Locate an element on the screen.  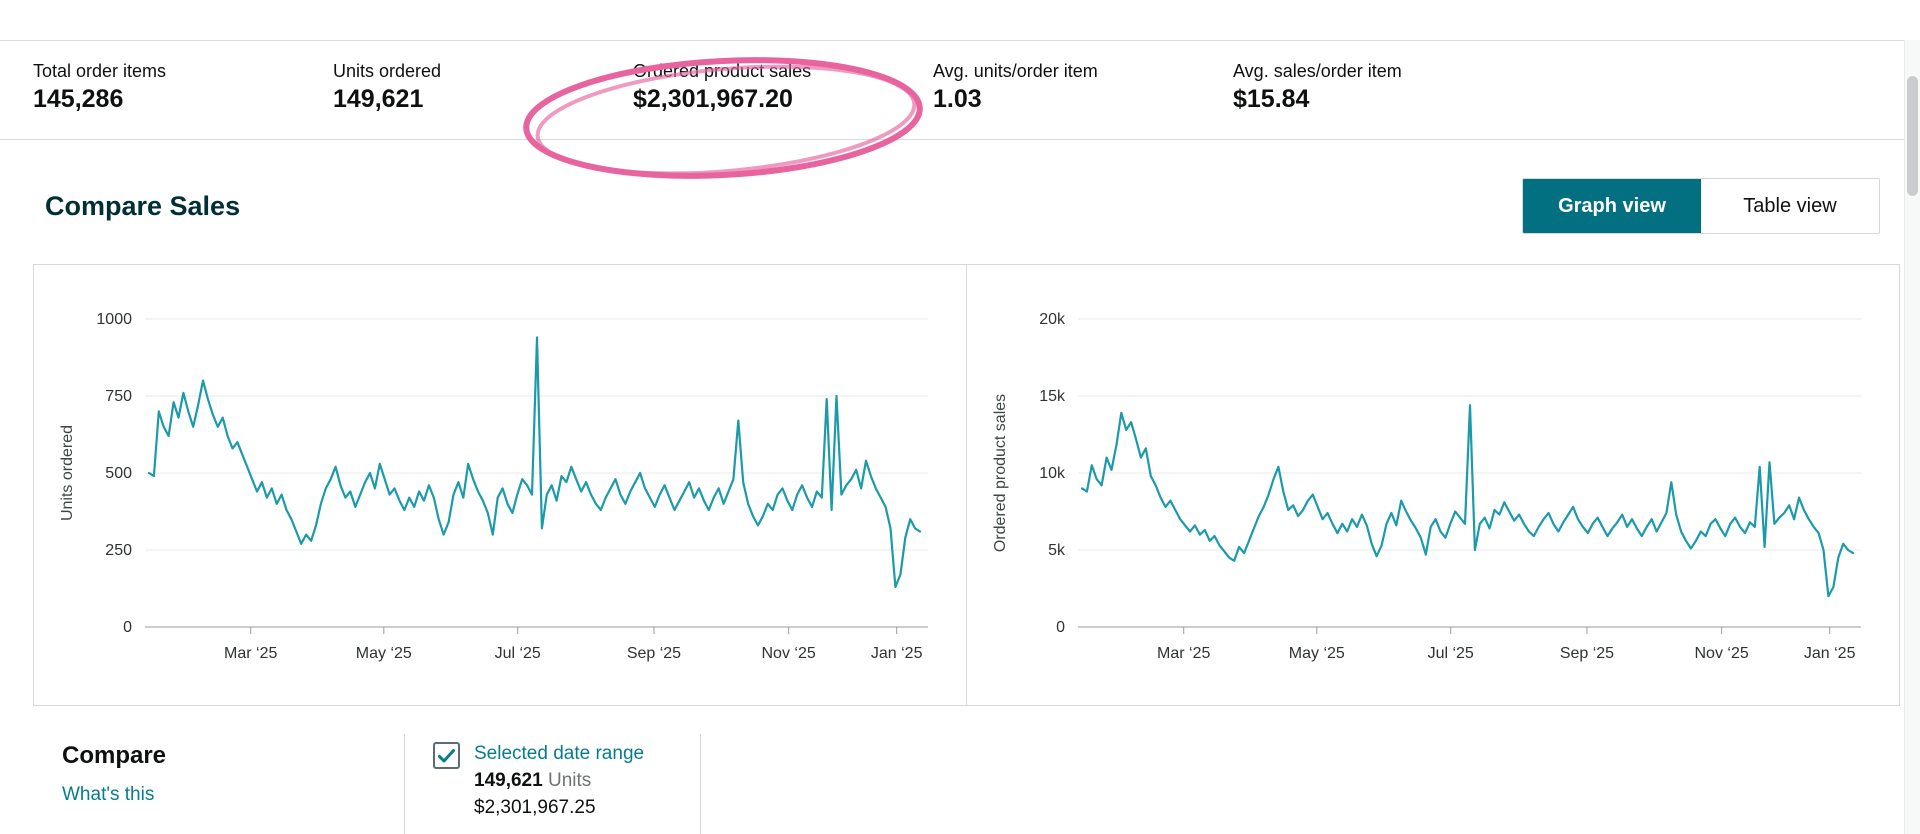
svg-text: 1000 is located at coordinates (114, 319).